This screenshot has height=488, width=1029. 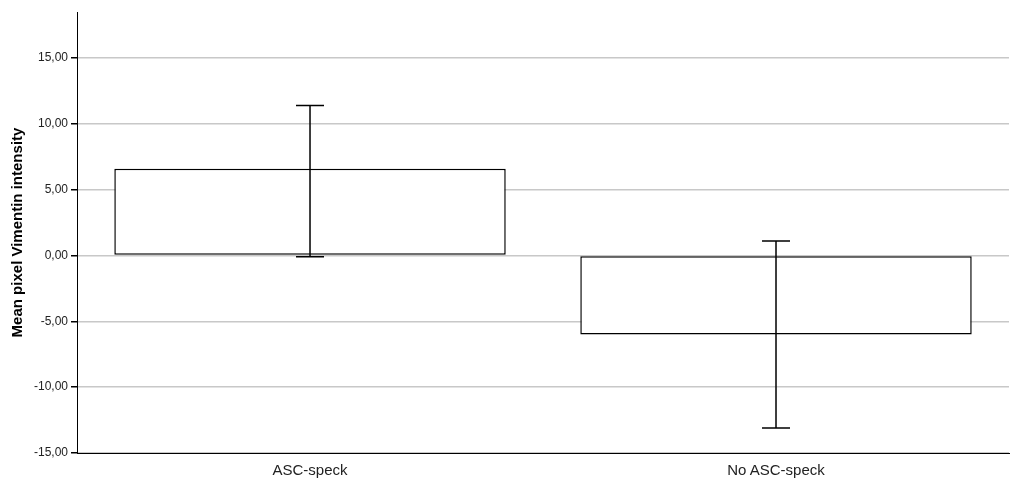 I want to click on y-tick-label: 5,00, so click(x=56, y=189).